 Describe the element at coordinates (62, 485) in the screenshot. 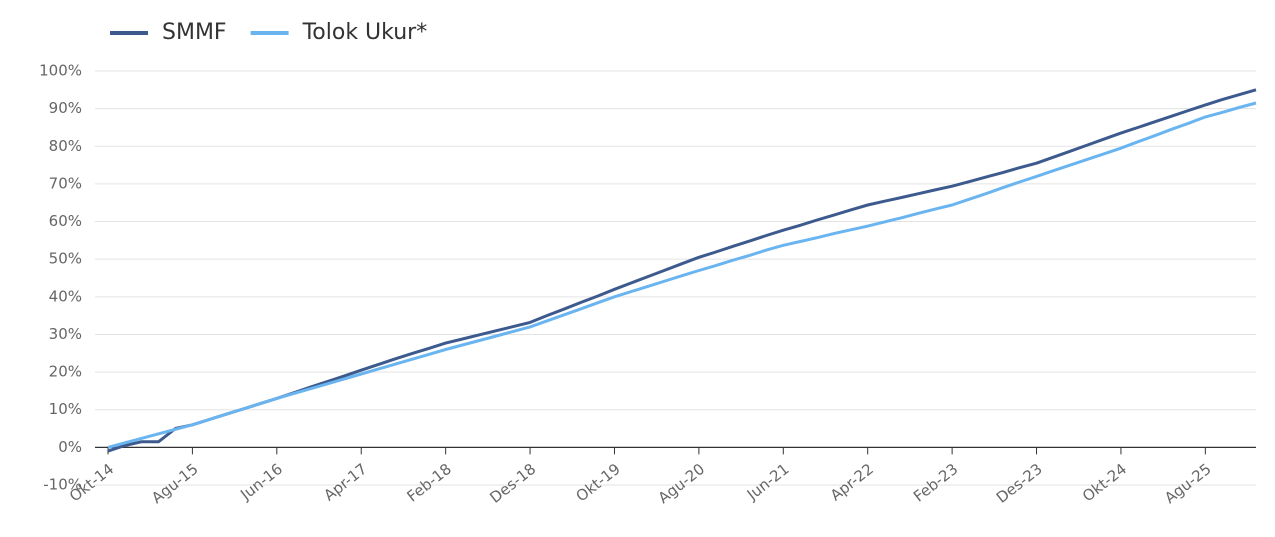

I see `y-tick-label: -10%` at that location.